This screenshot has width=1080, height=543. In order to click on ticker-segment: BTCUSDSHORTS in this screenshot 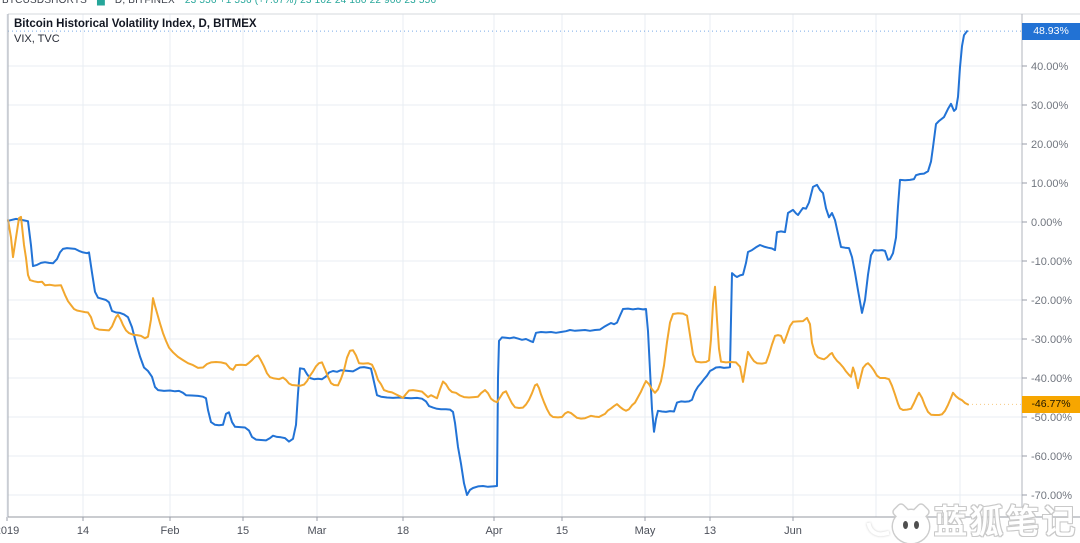, I will do `click(45, 3)`.